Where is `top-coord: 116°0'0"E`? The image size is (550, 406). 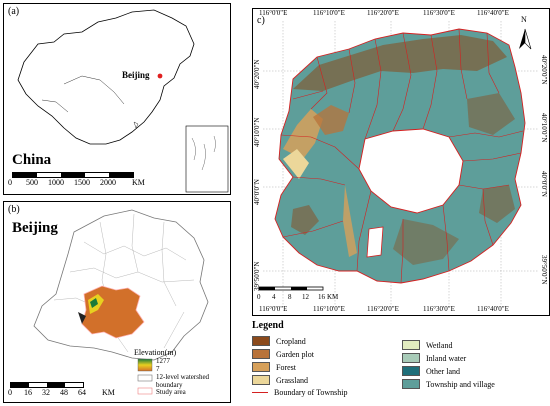
top-coord: 116°0'0"E is located at coordinates (273, 13).